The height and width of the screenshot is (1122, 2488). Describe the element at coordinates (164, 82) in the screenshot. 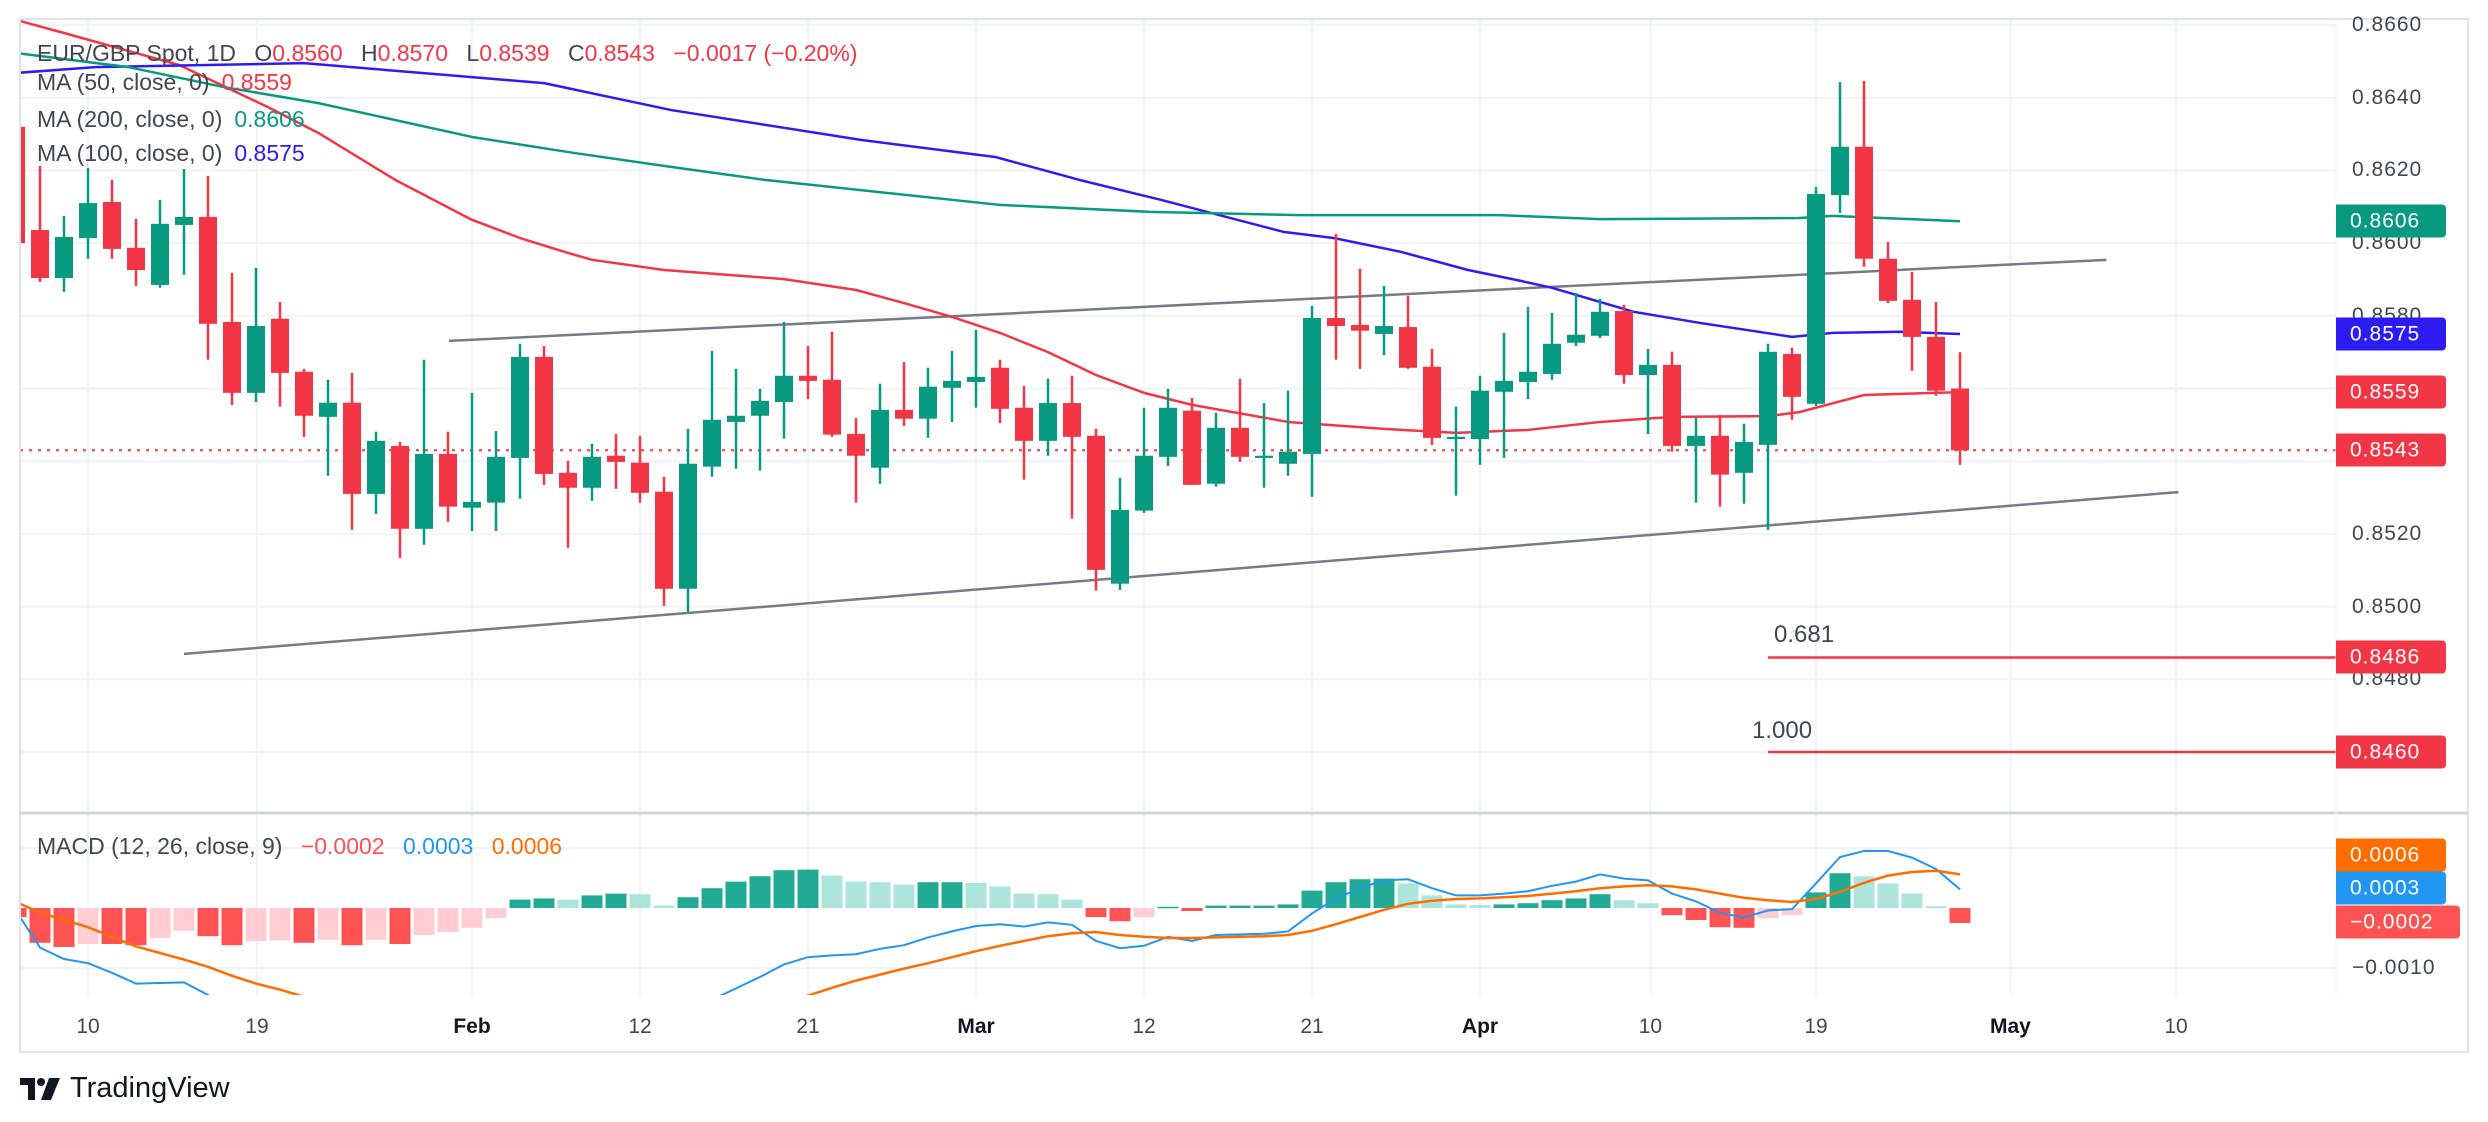

I see `ma50-legend: MA (50, close, 0) 0.8559` at that location.